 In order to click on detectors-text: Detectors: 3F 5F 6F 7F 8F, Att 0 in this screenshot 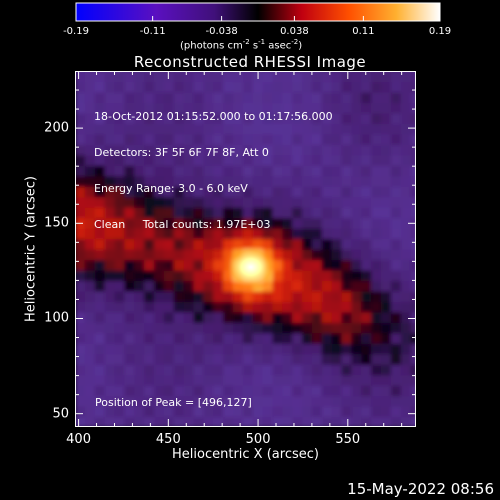, I will do `click(181, 152)`.